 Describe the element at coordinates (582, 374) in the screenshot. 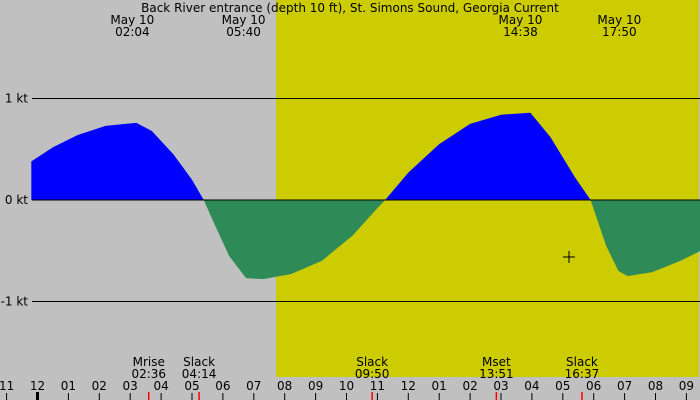

I see `bottom-event-time: 16:37` at that location.